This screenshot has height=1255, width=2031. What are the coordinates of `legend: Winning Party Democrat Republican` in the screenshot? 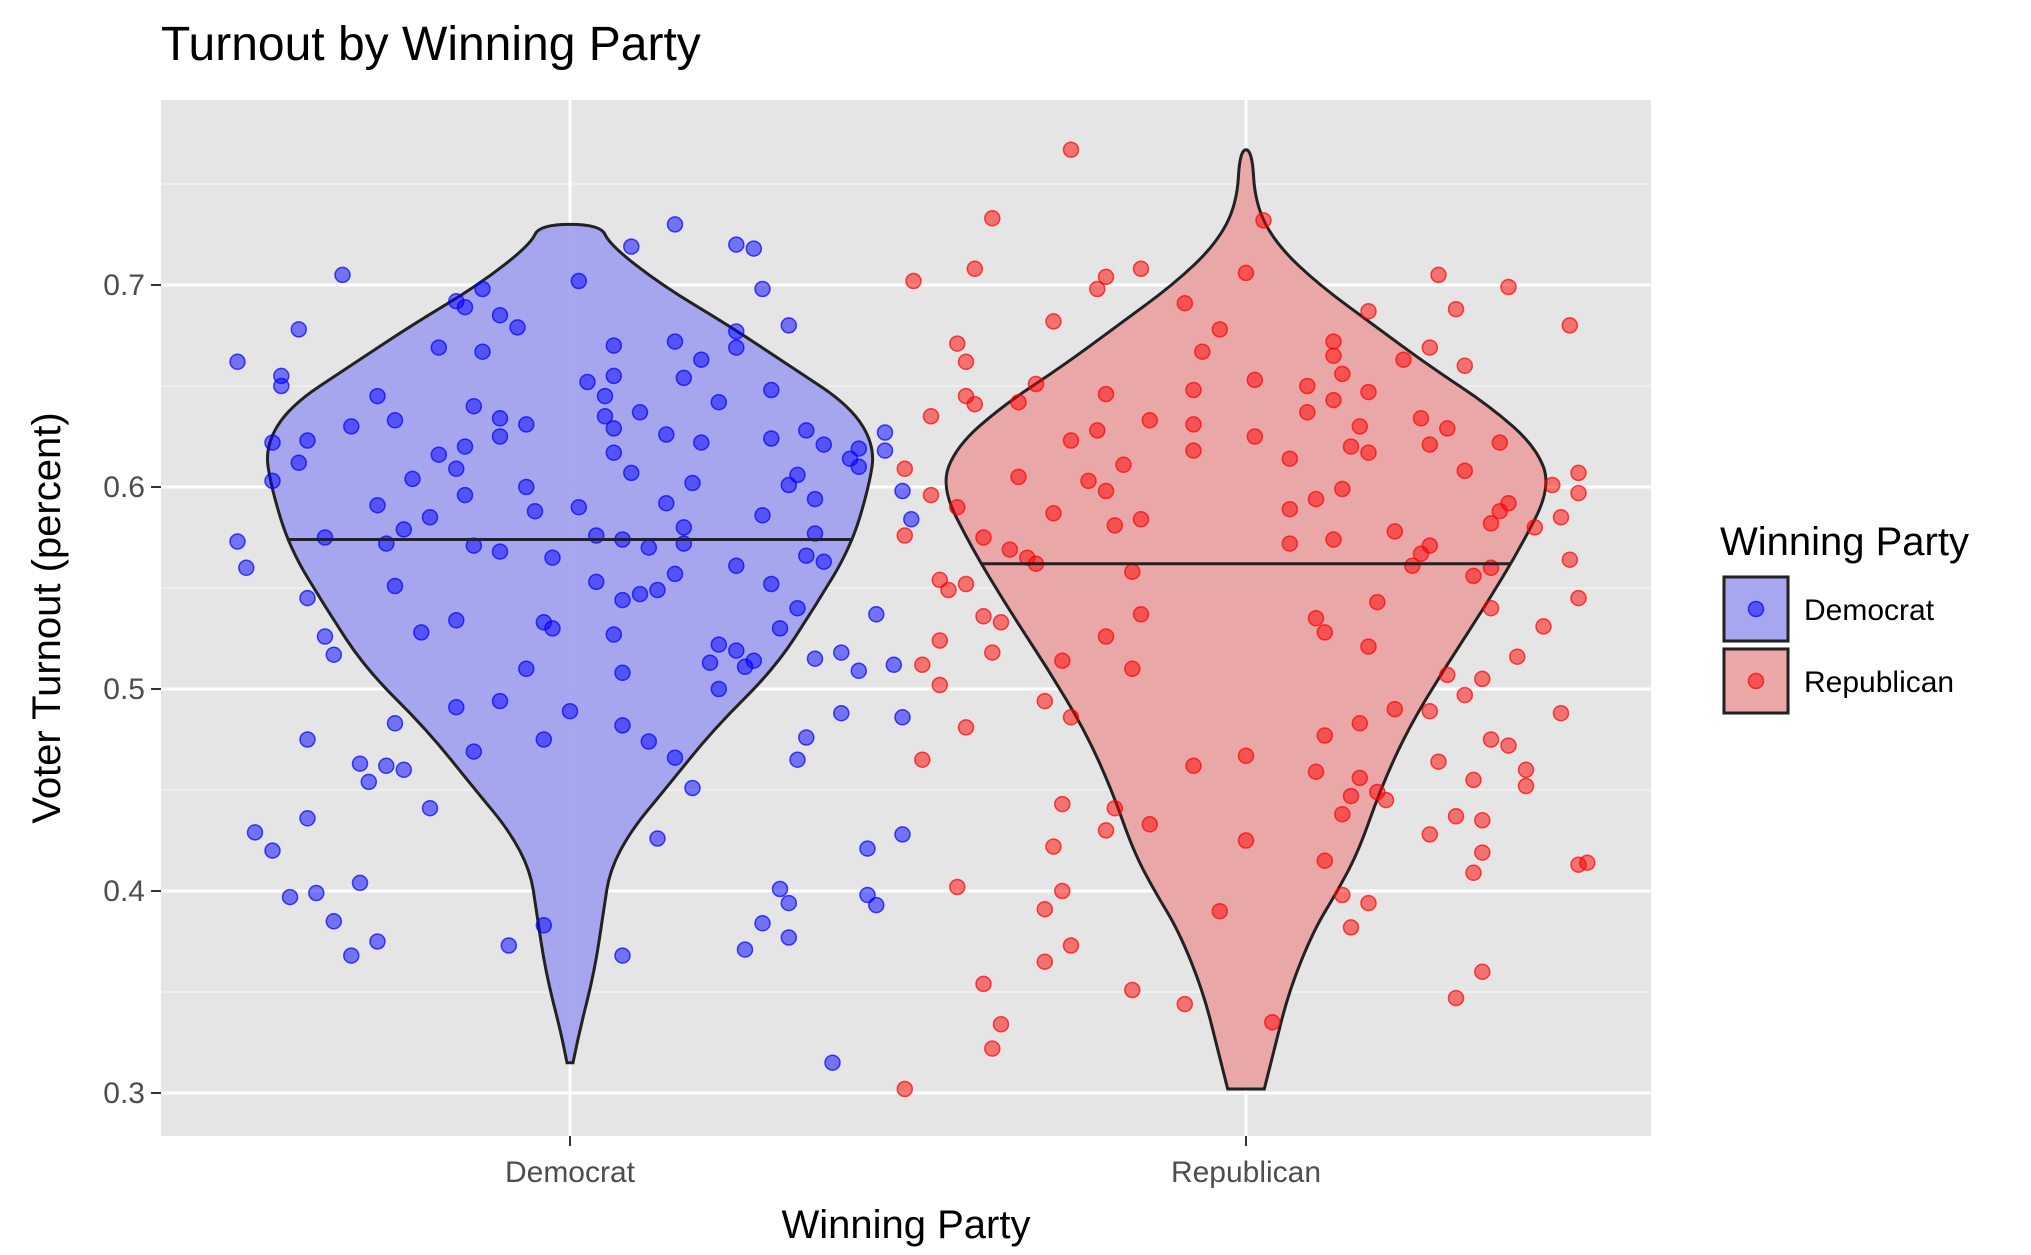 It's located at (1844, 617).